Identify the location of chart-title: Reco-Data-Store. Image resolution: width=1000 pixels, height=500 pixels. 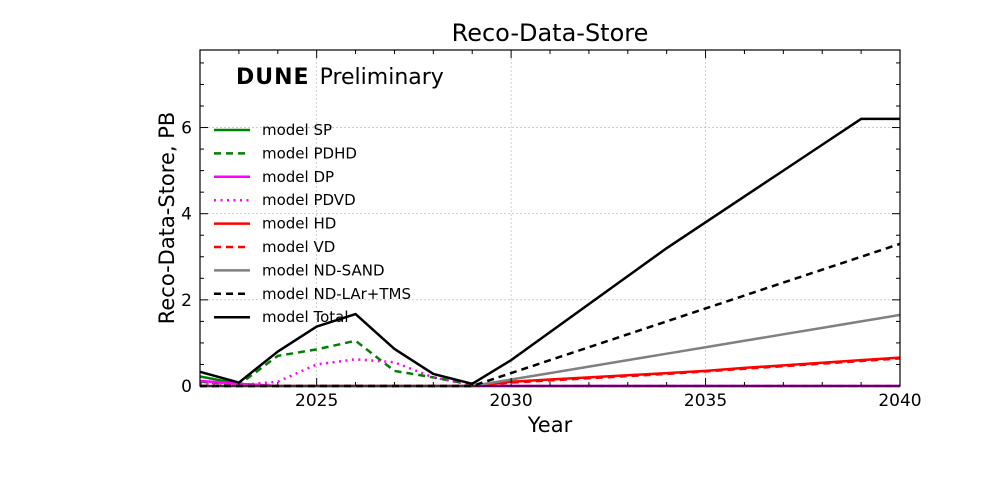
(550, 33).